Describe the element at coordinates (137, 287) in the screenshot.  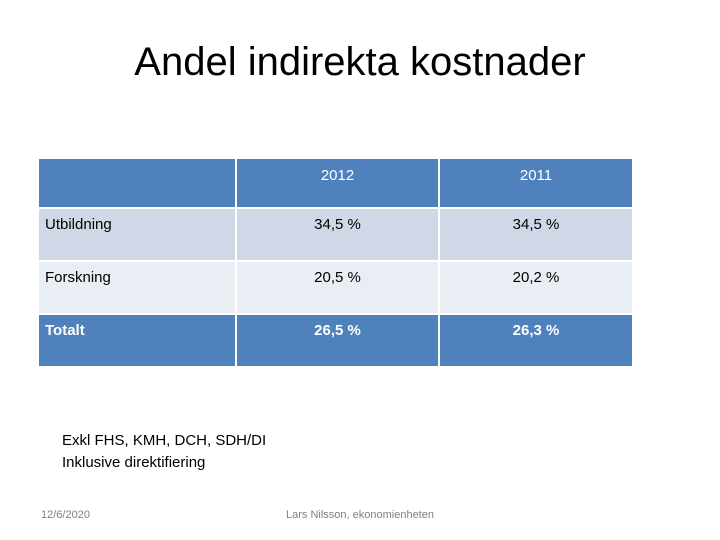
I see `row-label: Forskning` at that location.